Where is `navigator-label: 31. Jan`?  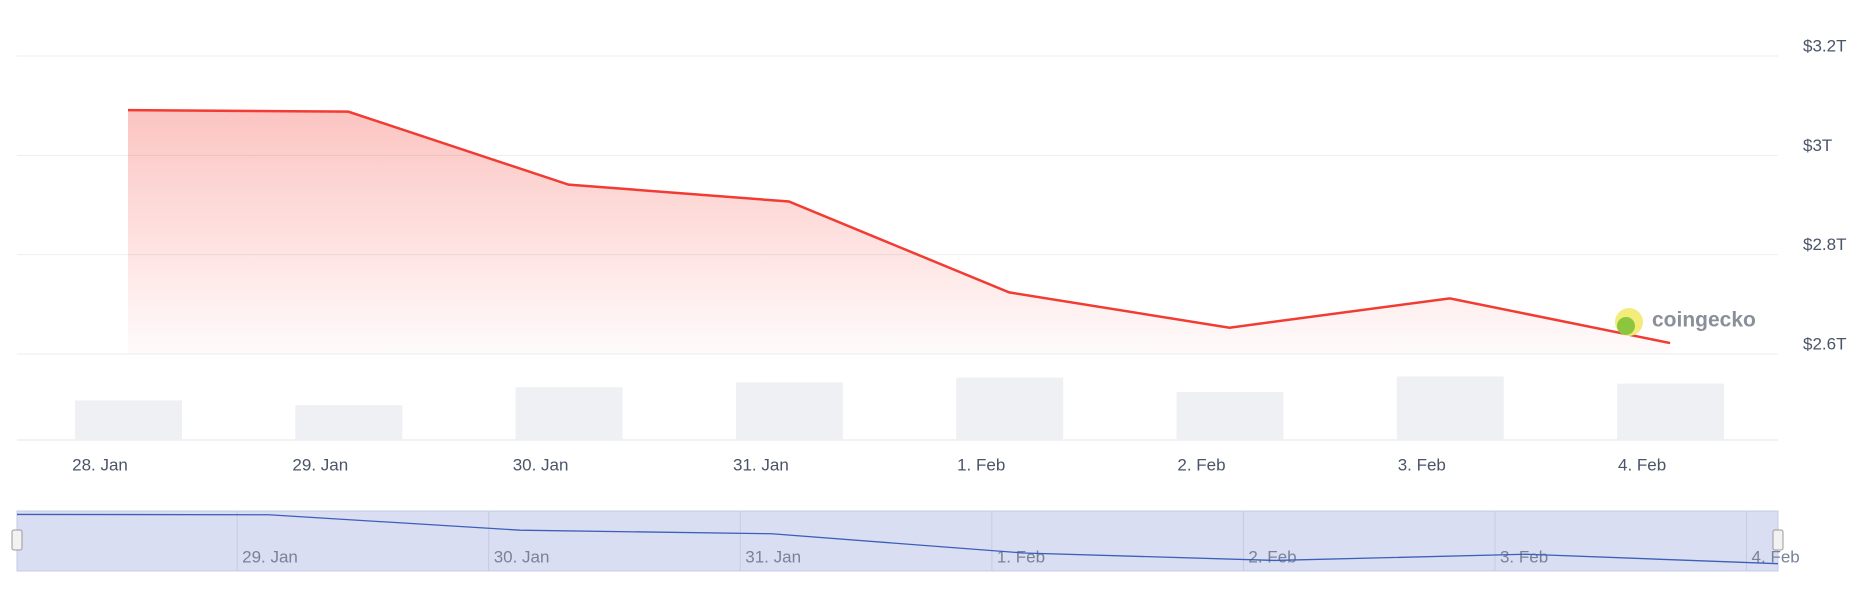
navigator-label: 31. Jan is located at coordinates (773, 556).